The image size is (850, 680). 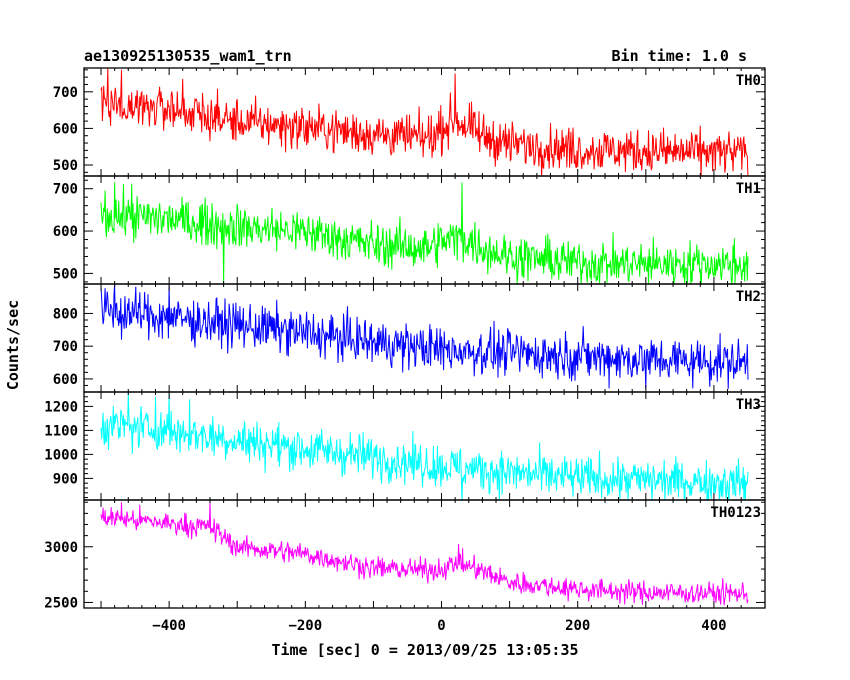 I want to click on panel-th3: 900 1000 1100 1200 TH3, so click(x=405, y=446).